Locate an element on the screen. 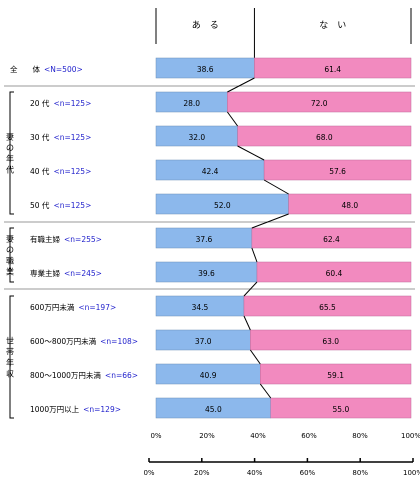  value-label-aru: 52.0 is located at coordinates (222, 205).